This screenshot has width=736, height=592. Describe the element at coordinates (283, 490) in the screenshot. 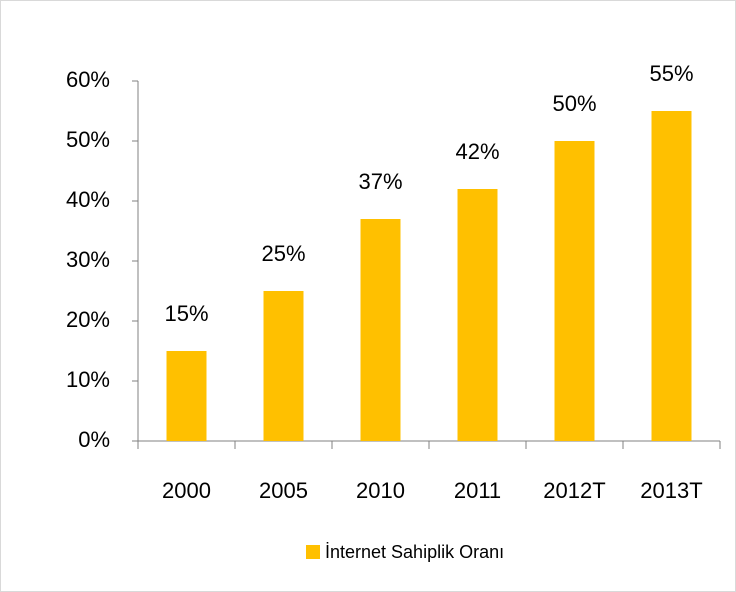

I see `x-tick-label: 2005` at that location.